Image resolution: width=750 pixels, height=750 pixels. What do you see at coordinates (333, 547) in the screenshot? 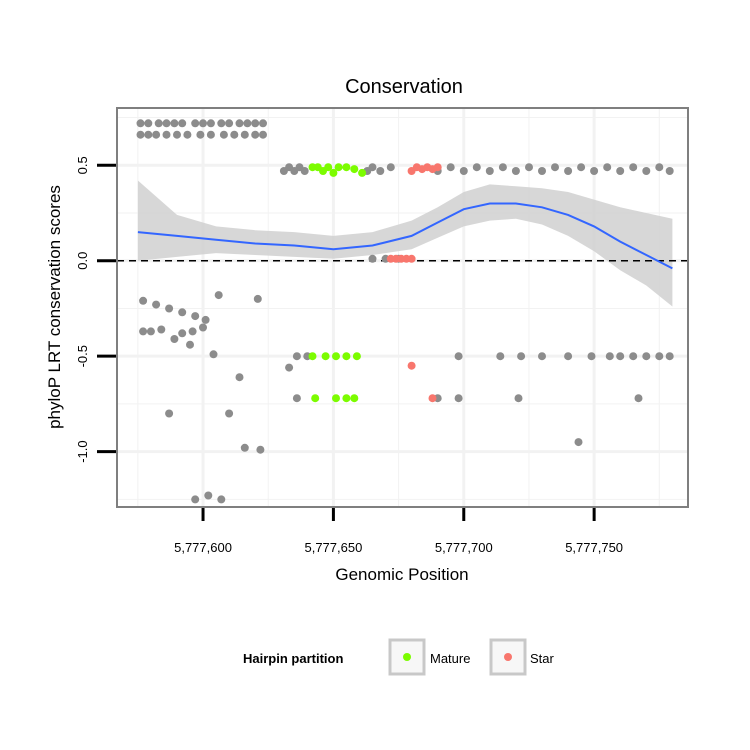
I see `x-tick-label: 5,777,650` at bounding box center [333, 547].